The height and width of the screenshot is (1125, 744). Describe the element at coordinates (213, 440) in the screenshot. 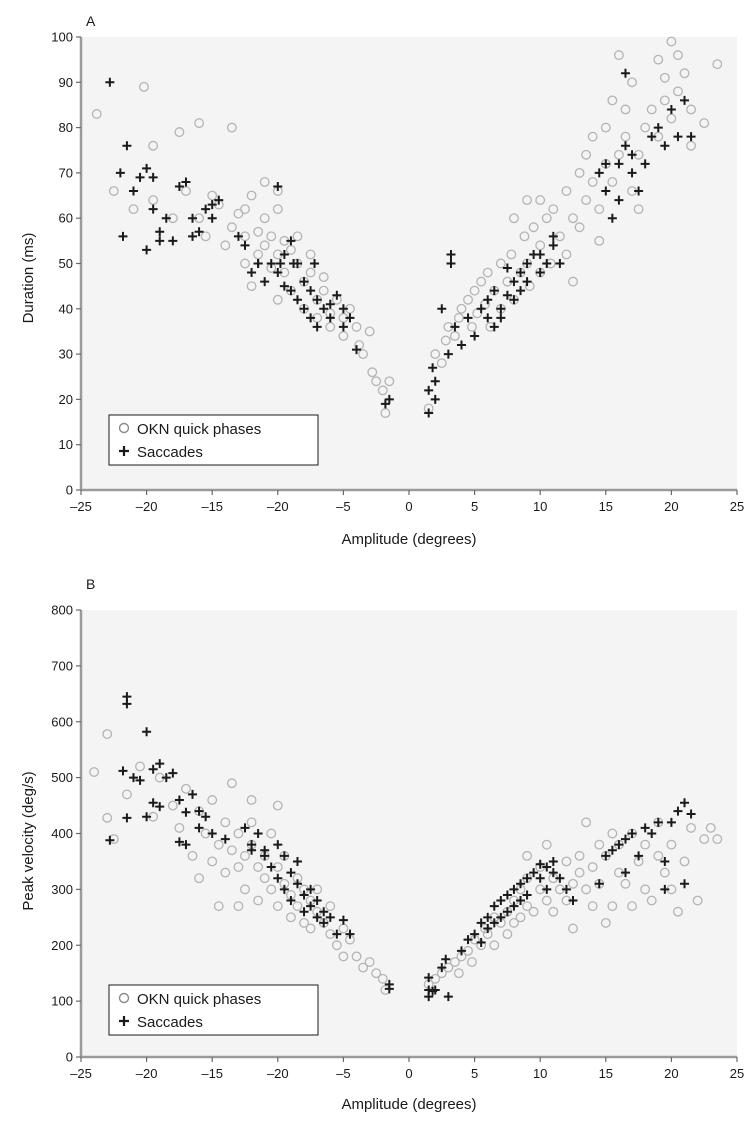

I see `panel-a-legend-box` at that location.